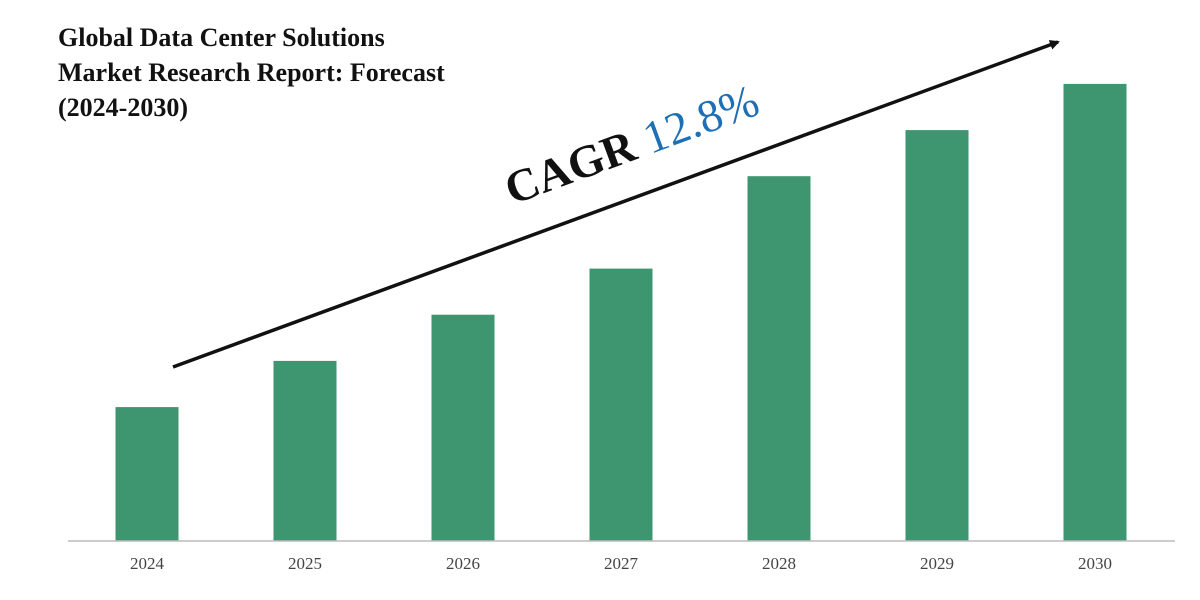  I want to click on chart-title-line-3: (2024-2030), so click(123, 107).